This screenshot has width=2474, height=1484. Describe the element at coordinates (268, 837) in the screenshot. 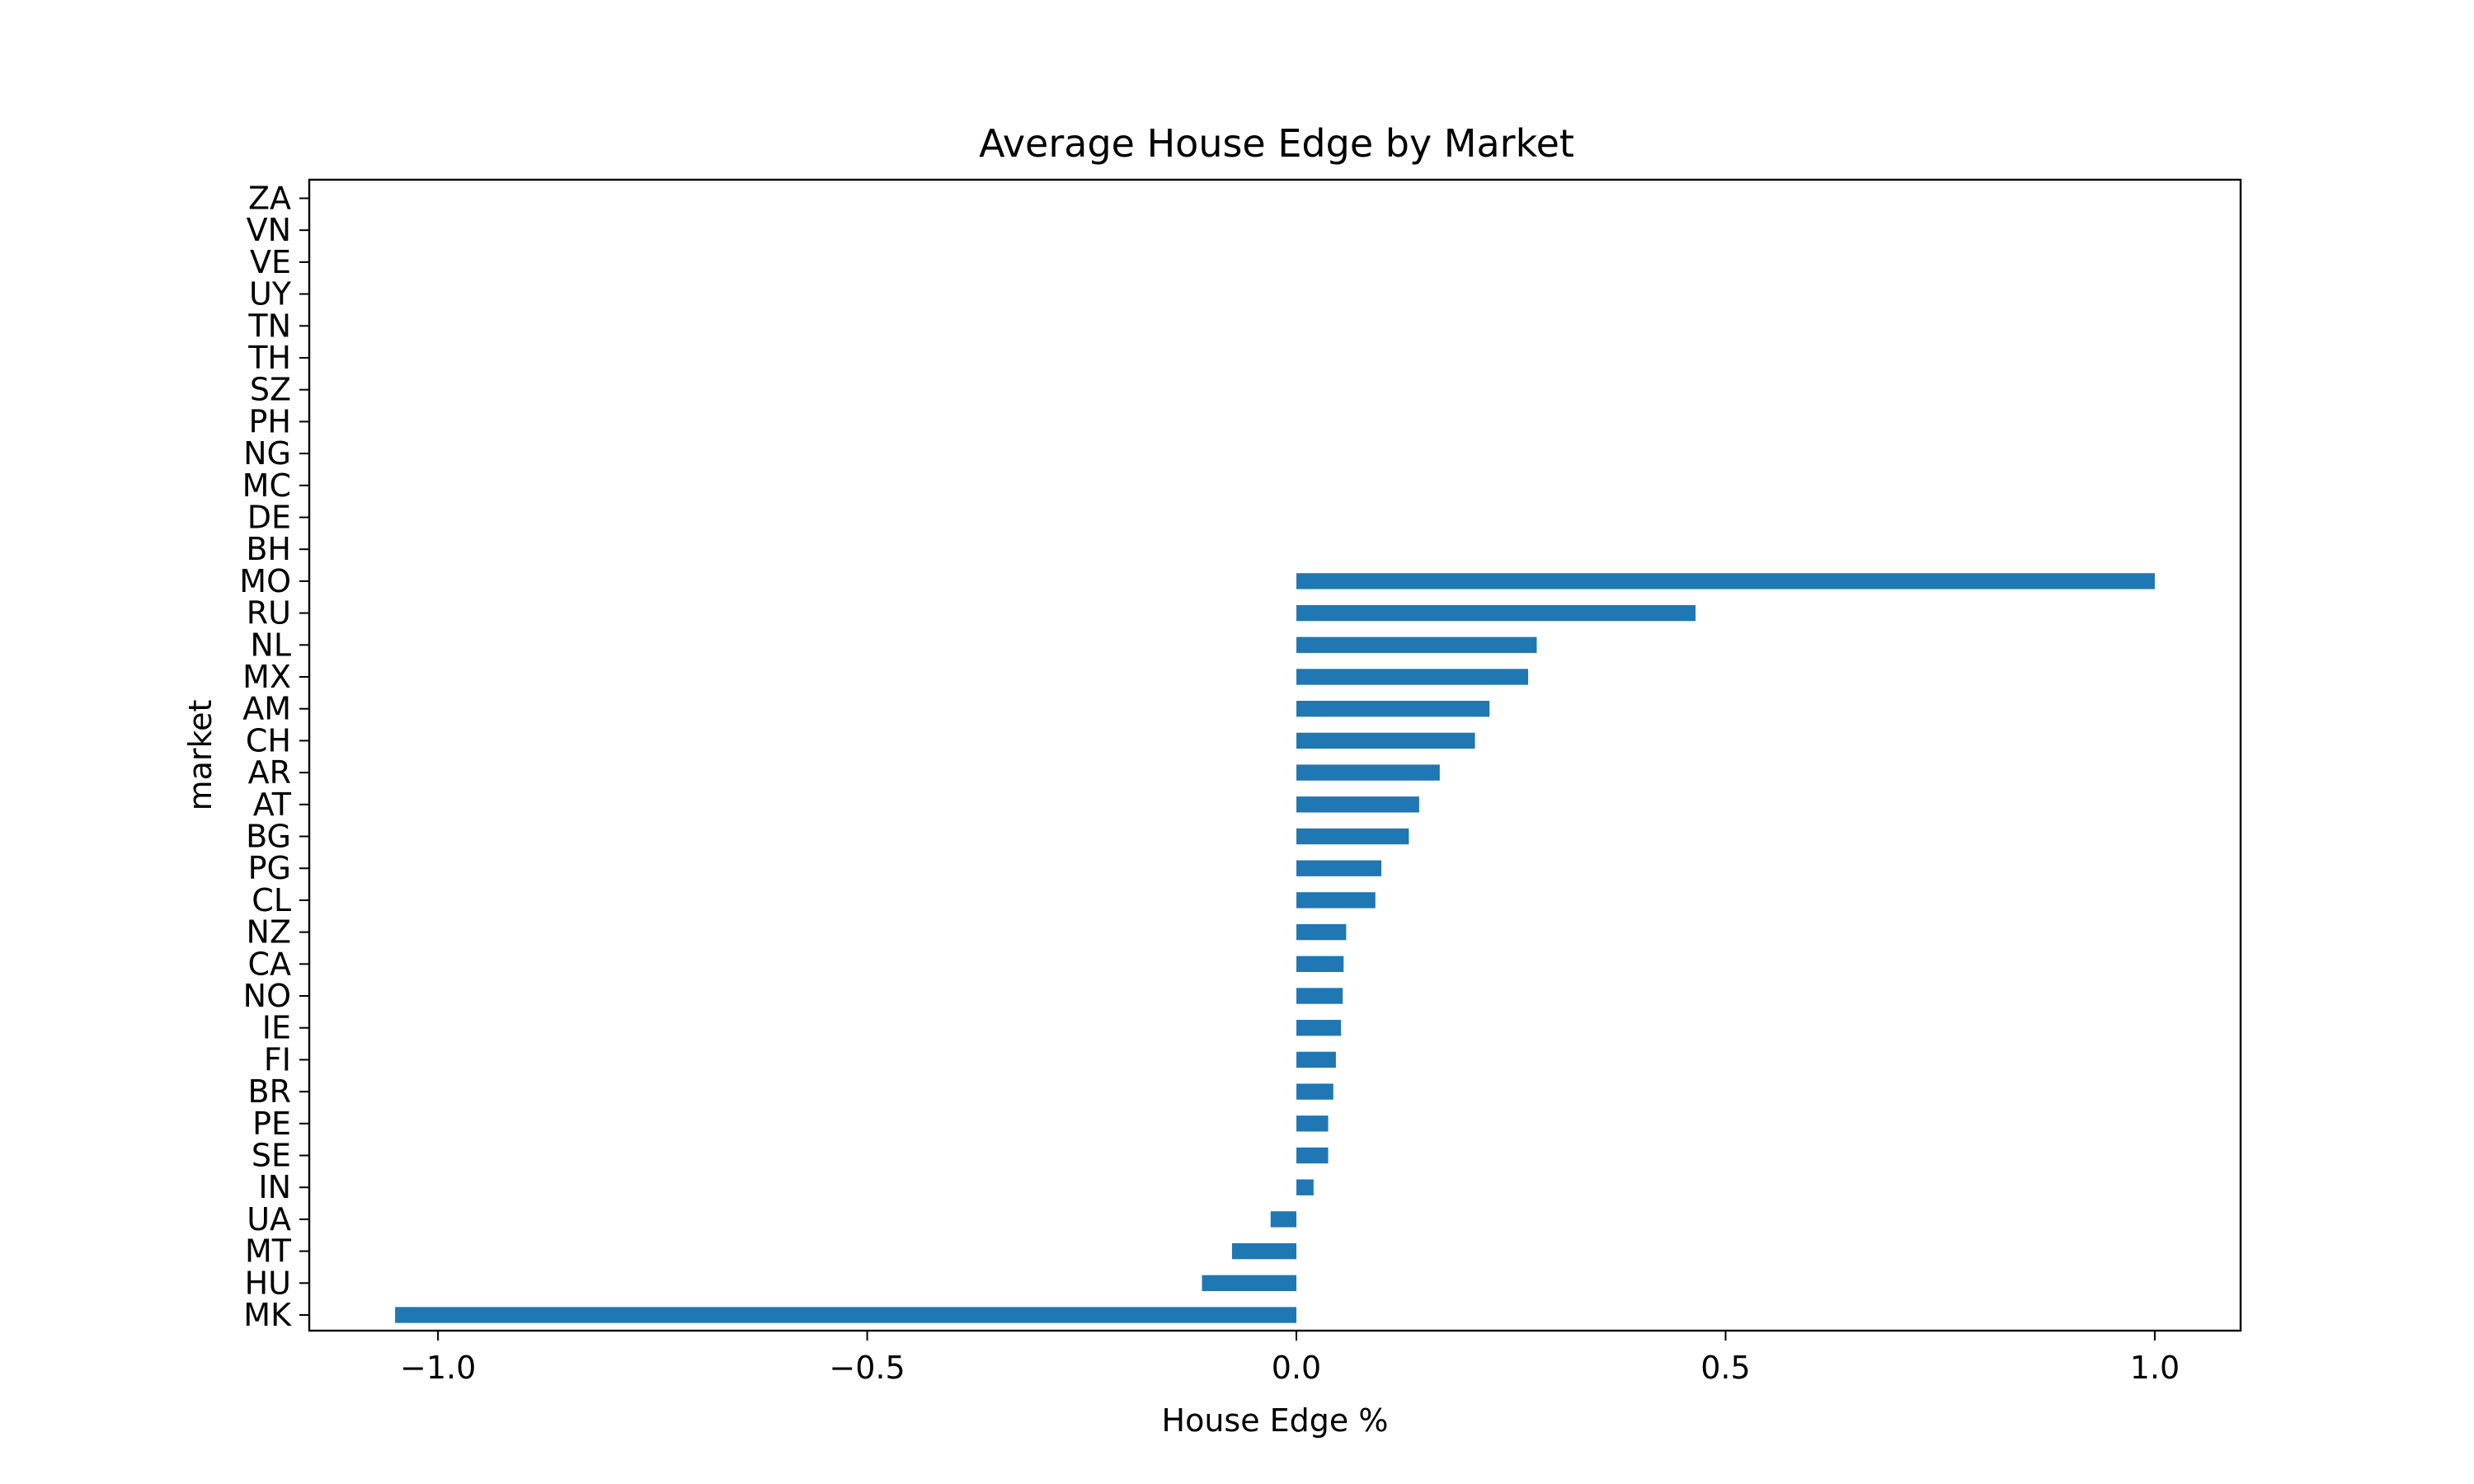

I see `y-tick-label: BG` at that location.